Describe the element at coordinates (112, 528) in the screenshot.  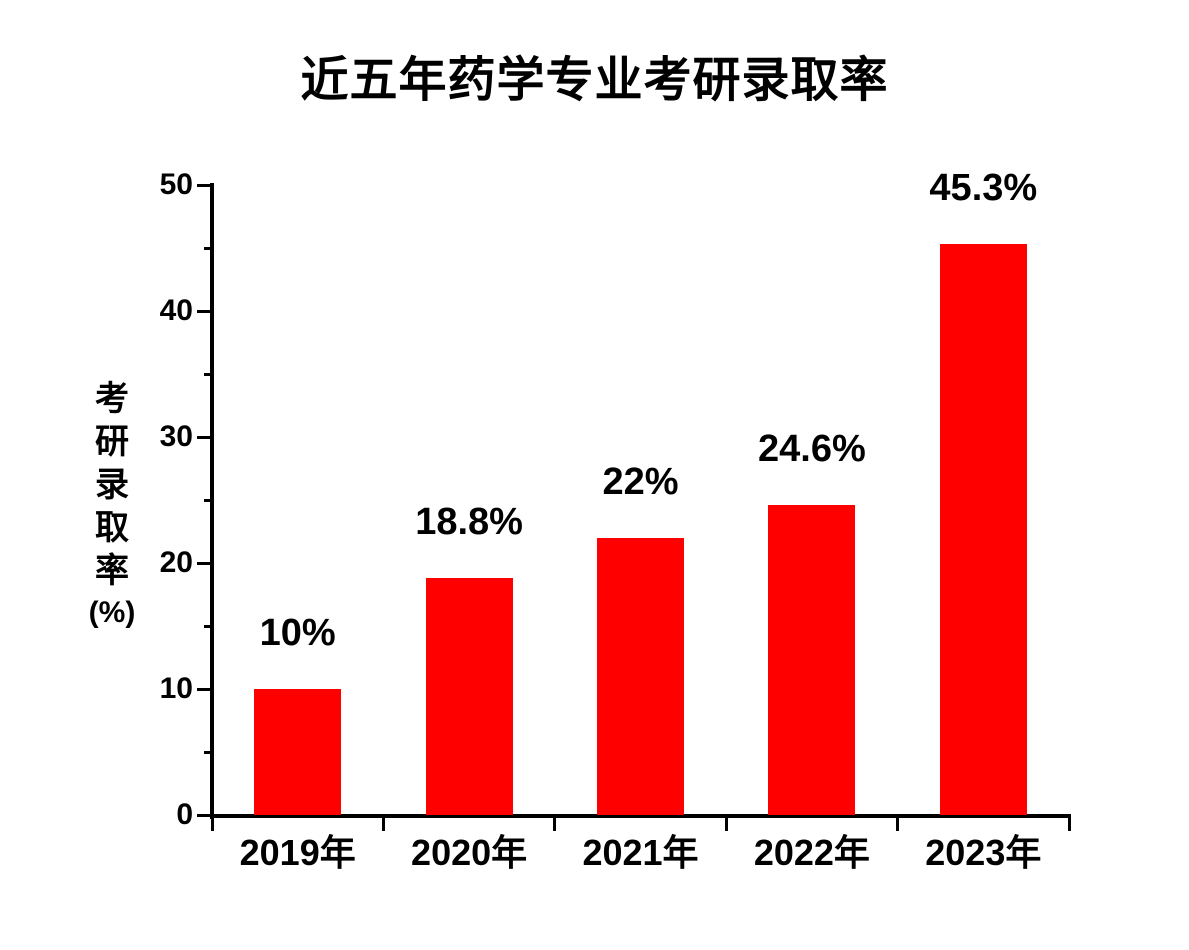
I see `y-axis-label-char: 取` at that location.